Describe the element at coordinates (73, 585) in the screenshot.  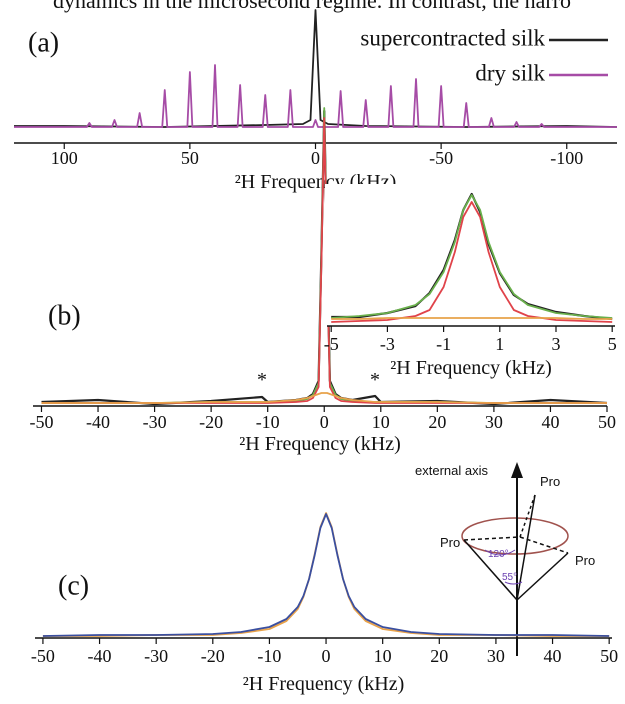
I see `panel-label: (c)` at that location.